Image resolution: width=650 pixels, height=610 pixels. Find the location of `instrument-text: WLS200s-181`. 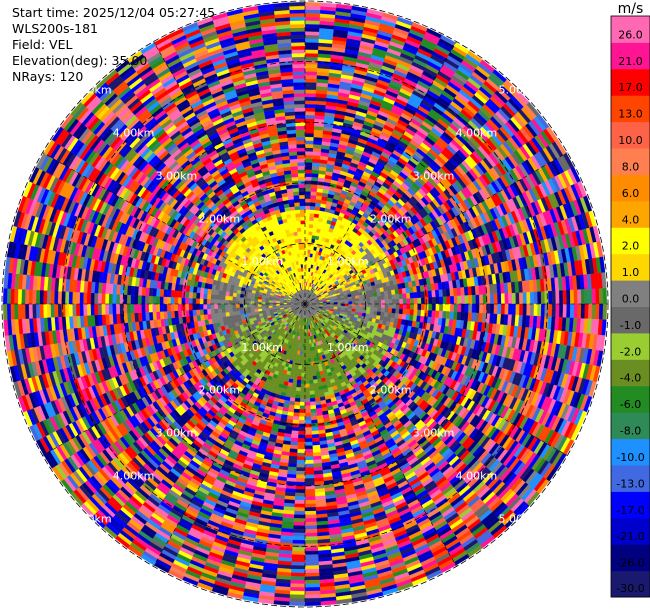

instrument-text: WLS200s-181 is located at coordinates (55, 28).